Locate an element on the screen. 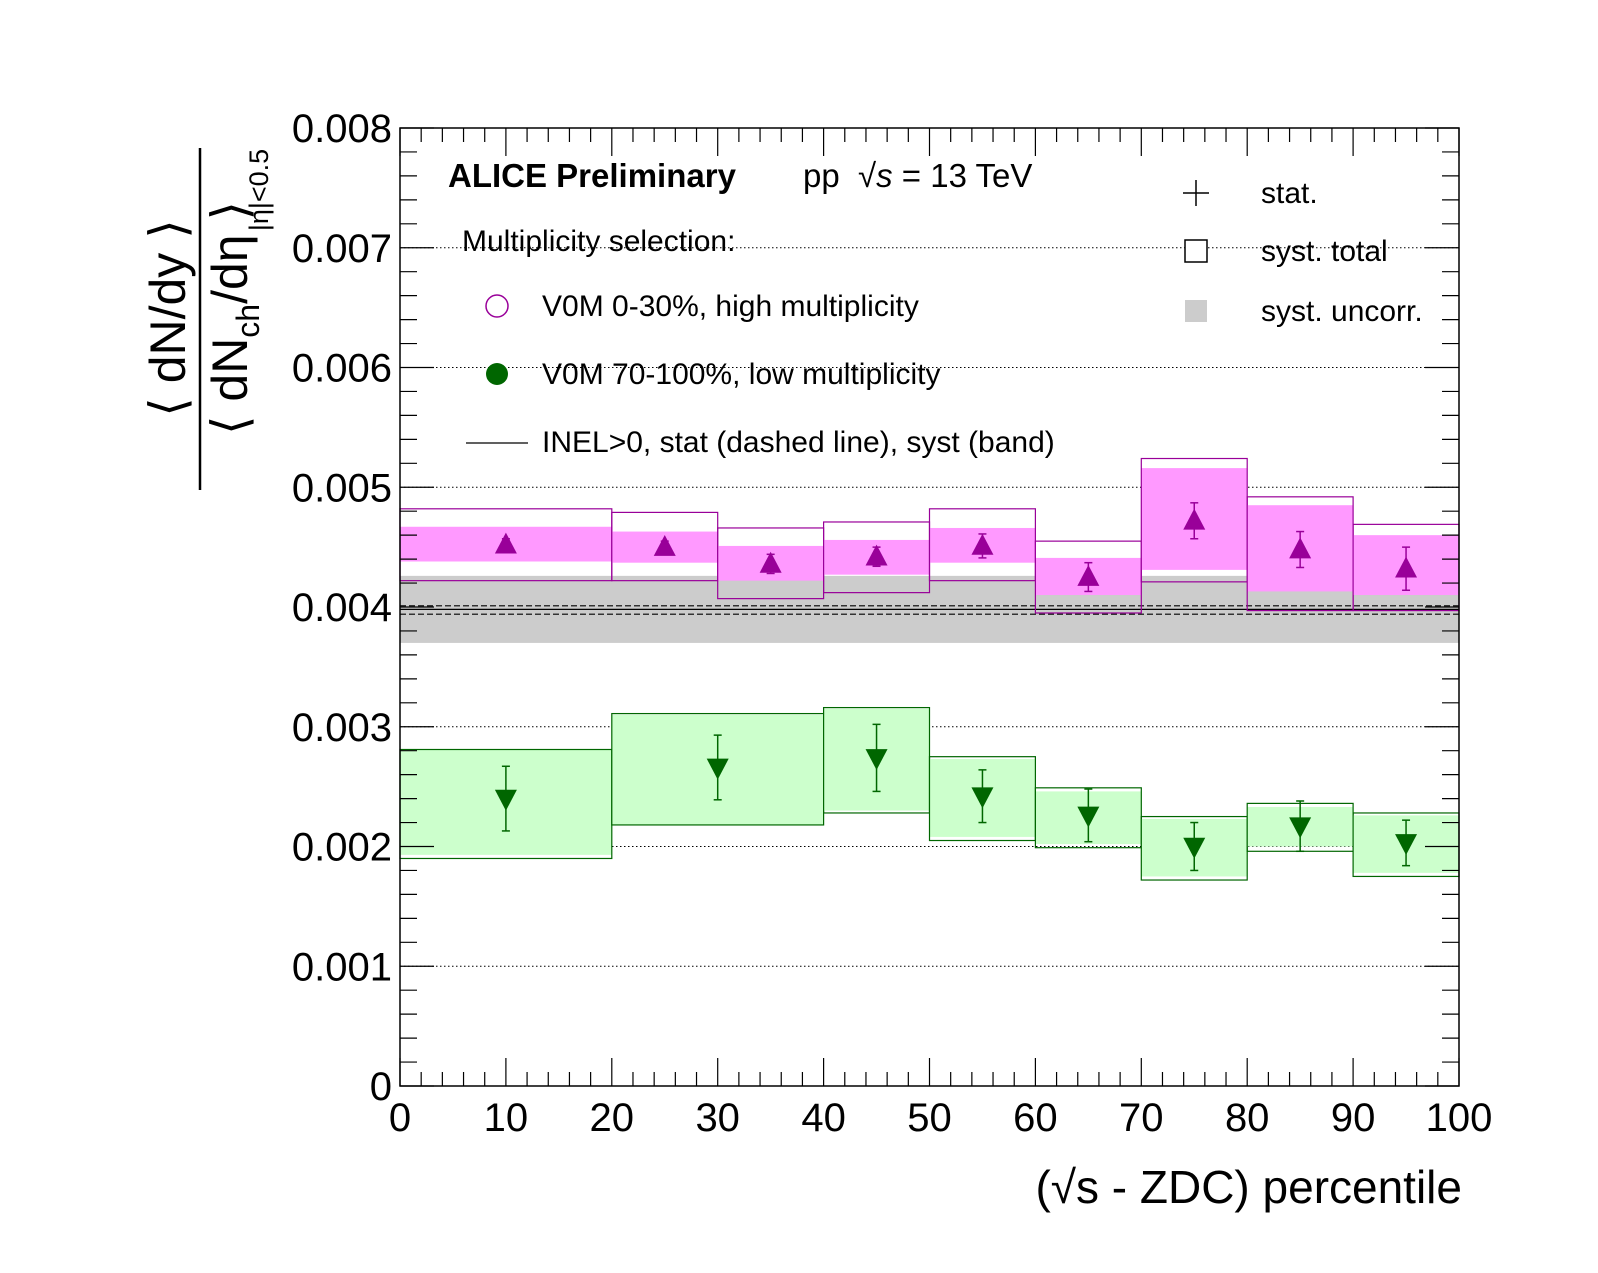  y-tick-label: 0.006 is located at coordinates (342, 369).